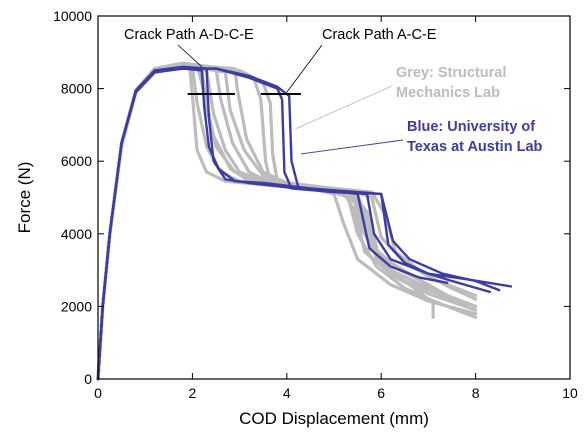 The image size is (585, 433). Describe the element at coordinates (76, 161) in the screenshot. I see `y-tick-label: 6000` at that location.